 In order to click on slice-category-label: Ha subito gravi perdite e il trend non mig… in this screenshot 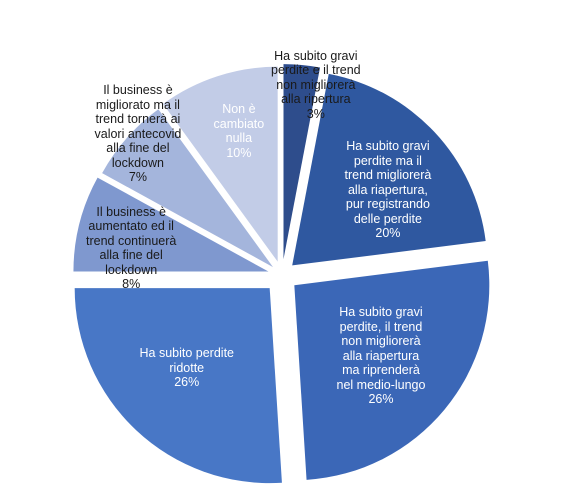, I will do `click(316, 77)`.